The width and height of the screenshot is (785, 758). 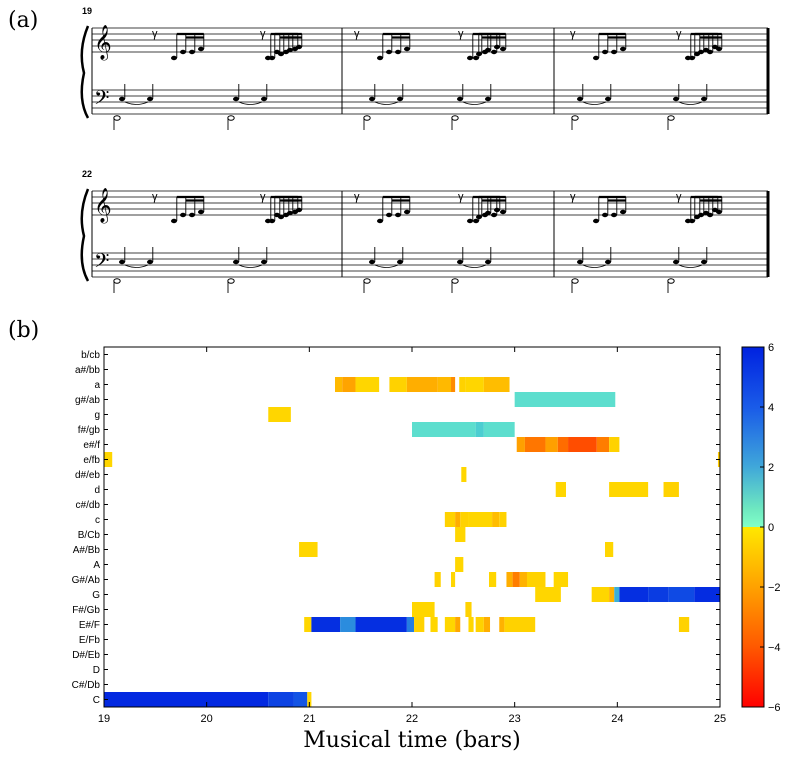 What do you see at coordinates (771, 408) in the screenshot?
I see `colorbar-tick-label: 4` at bounding box center [771, 408].